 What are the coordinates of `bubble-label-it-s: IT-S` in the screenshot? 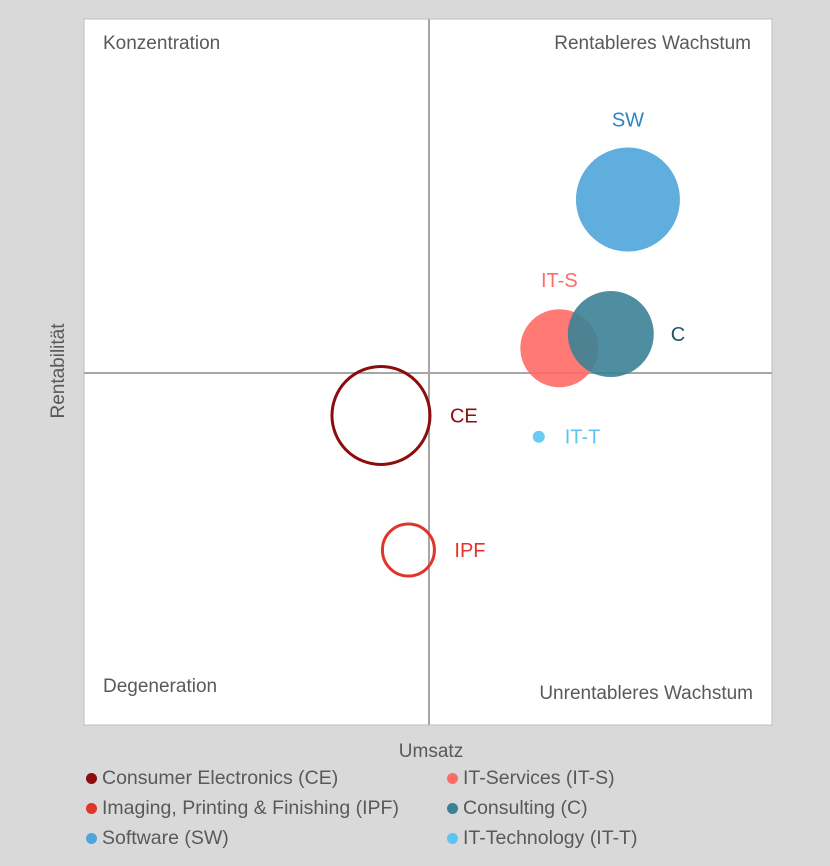 It's located at (559, 281).